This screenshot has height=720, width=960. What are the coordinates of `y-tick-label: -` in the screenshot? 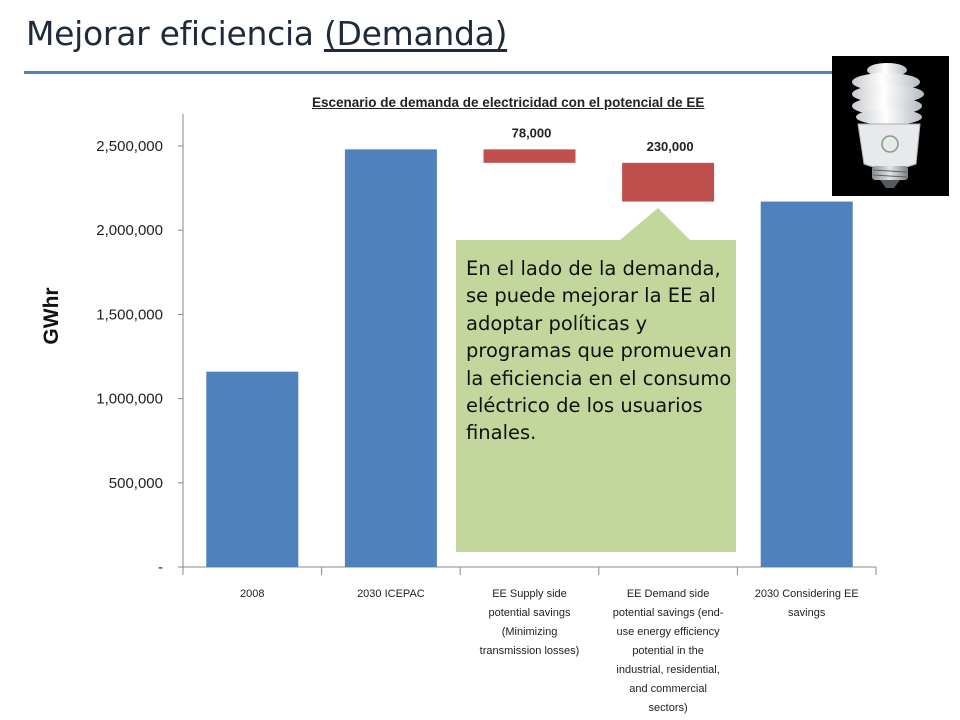 It's located at (160, 567).